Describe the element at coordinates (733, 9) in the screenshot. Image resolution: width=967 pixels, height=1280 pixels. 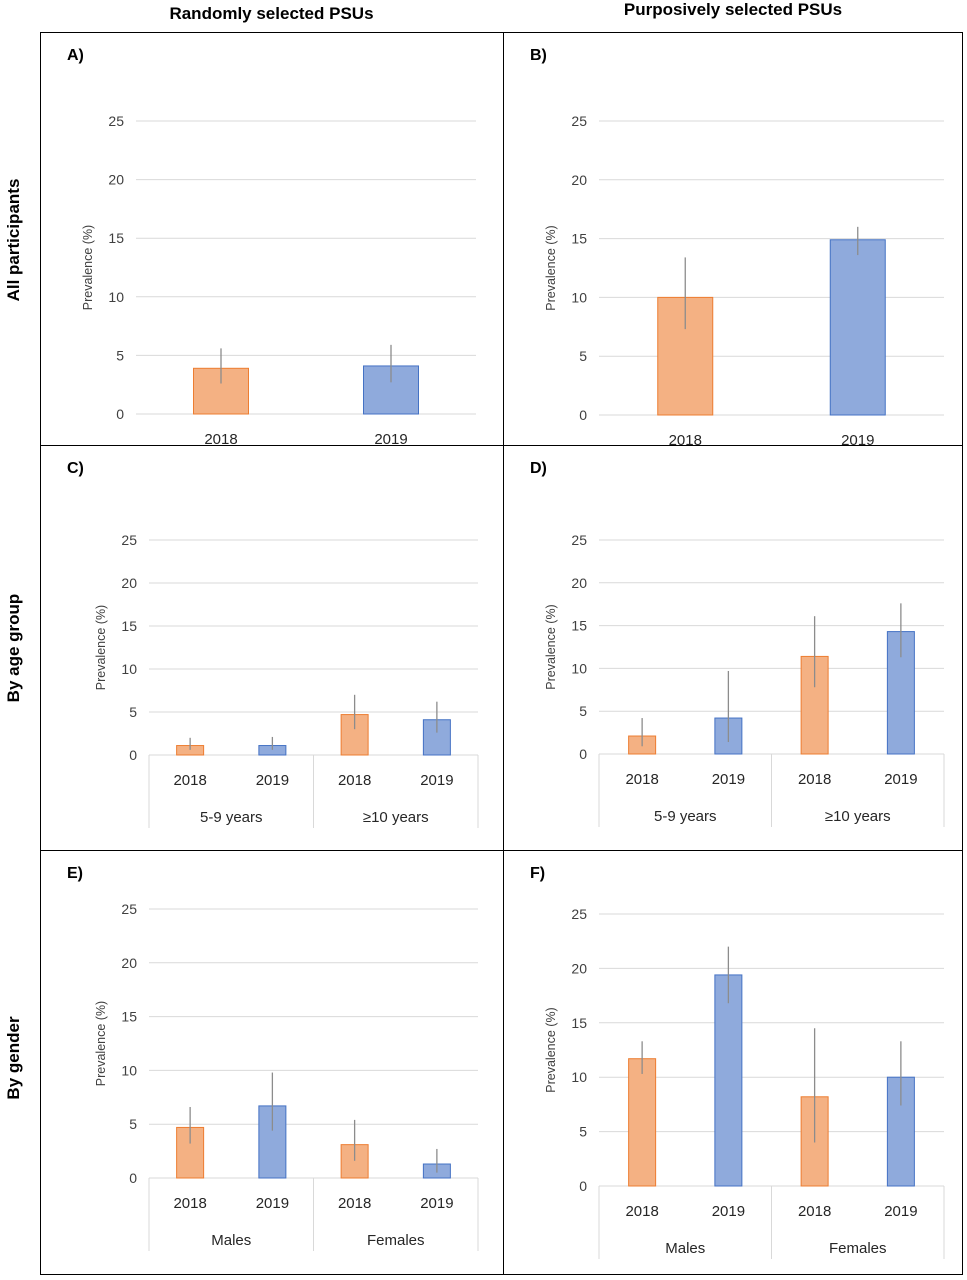
I see `column-header-purposive: Purposively selected PSUs` at that location.